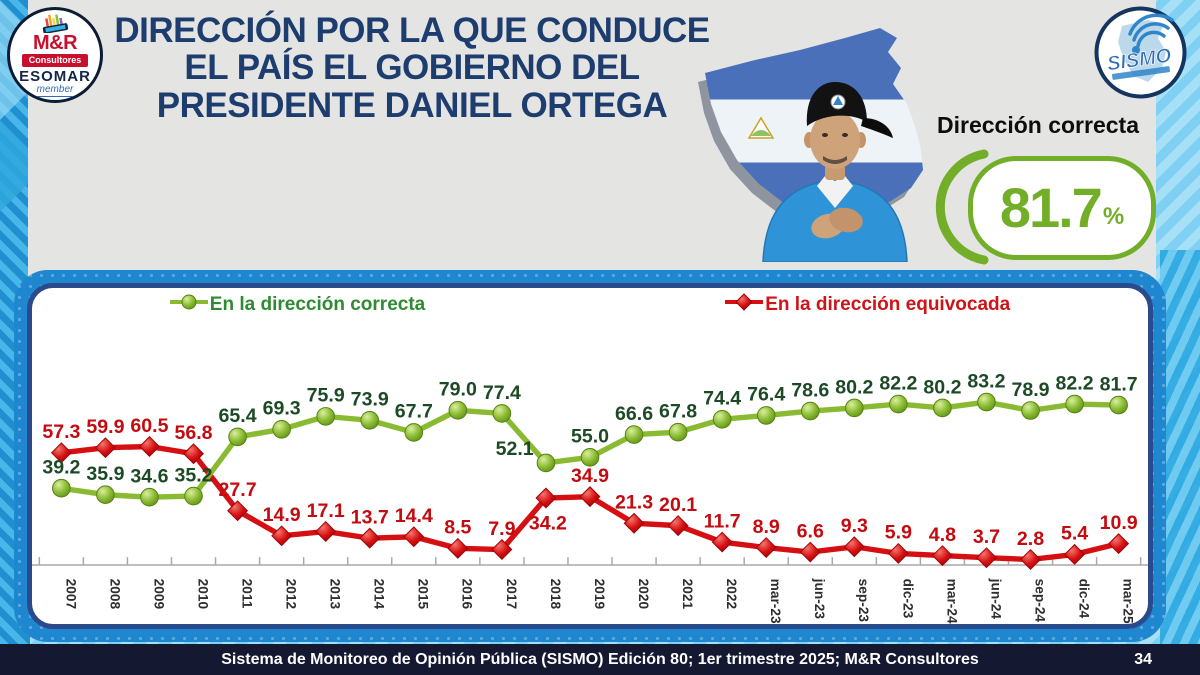  Describe the element at coordinates (458, 390) in the screenshot. I see `data-label: 79.0` at that location.